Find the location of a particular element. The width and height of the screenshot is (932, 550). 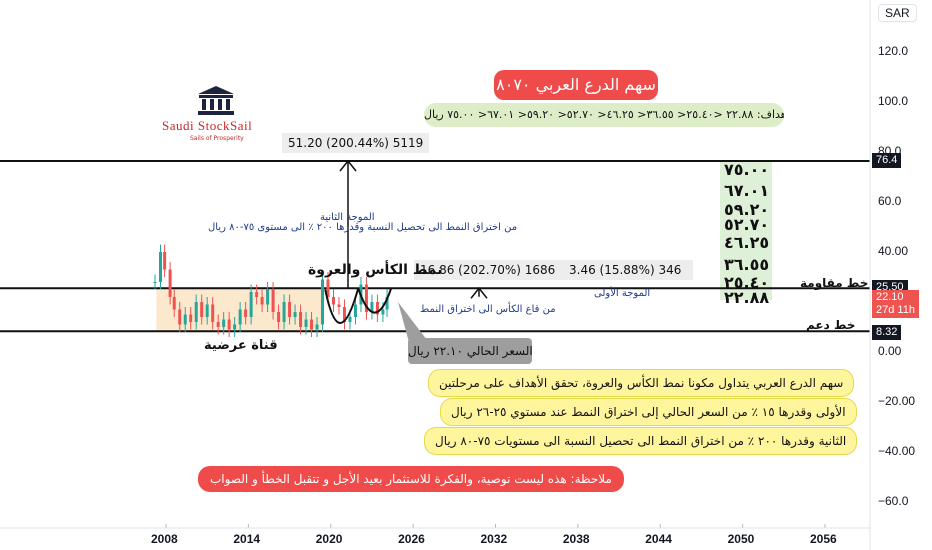

support-label: خط دعم is located at coordinates (831, 325).